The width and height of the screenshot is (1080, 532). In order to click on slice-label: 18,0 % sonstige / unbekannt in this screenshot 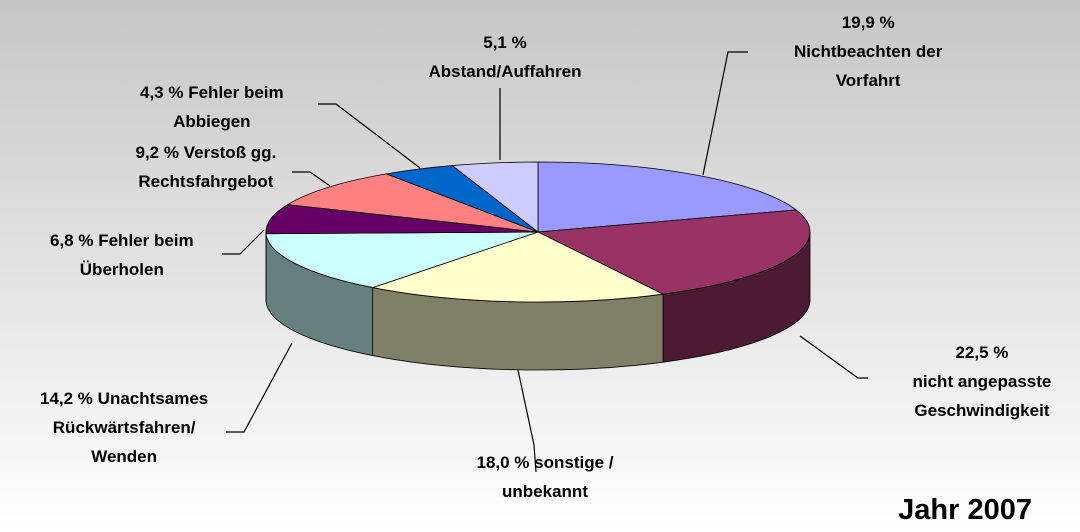, I will do `click(545, 477)`.